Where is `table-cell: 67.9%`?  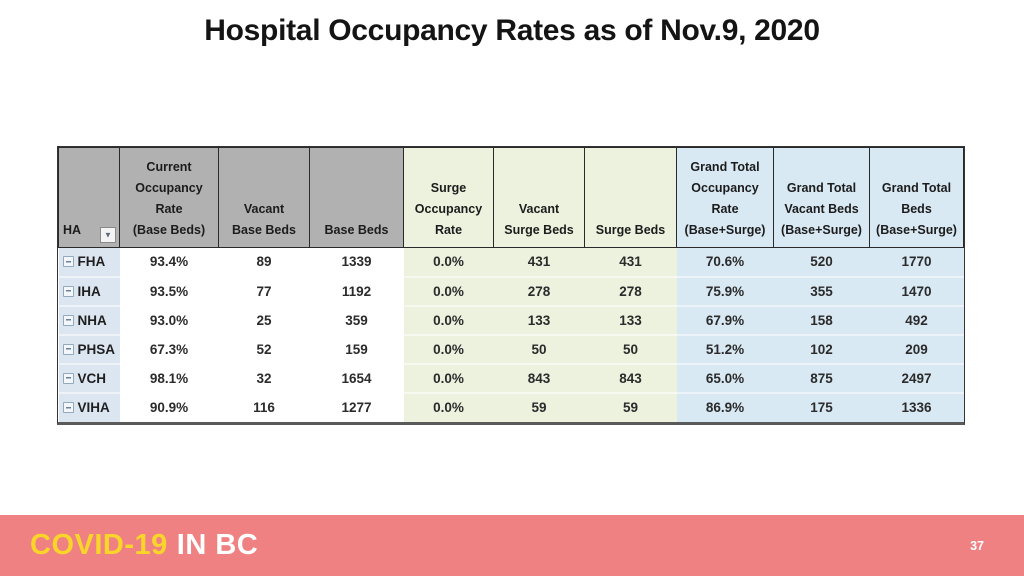
table-cell: 67.9% is located at coordinates (725, 320).